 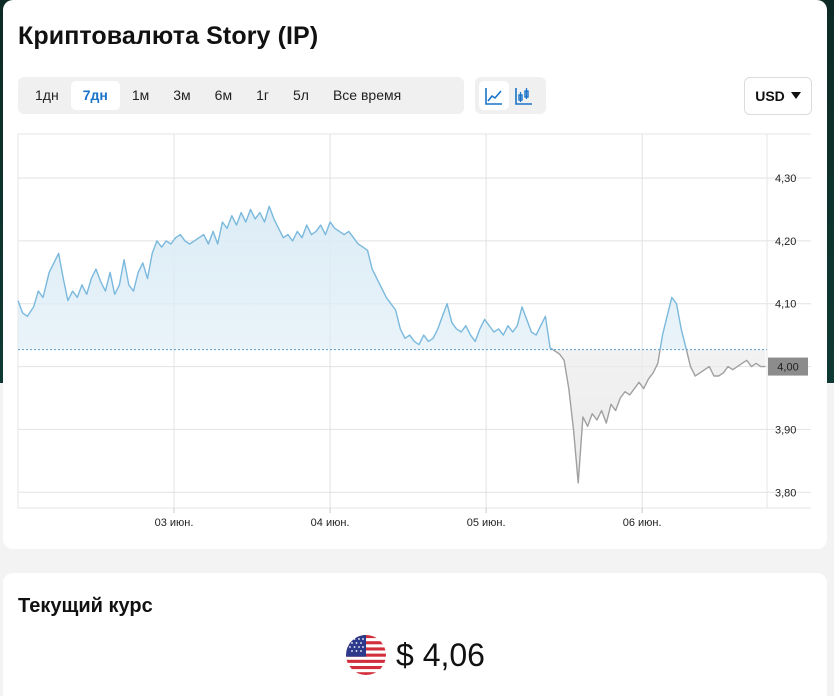 What do you see at coordinates (453, 654) in the screenshot?
I see `rate-number: 4,06` at bounding box center [453, 654].